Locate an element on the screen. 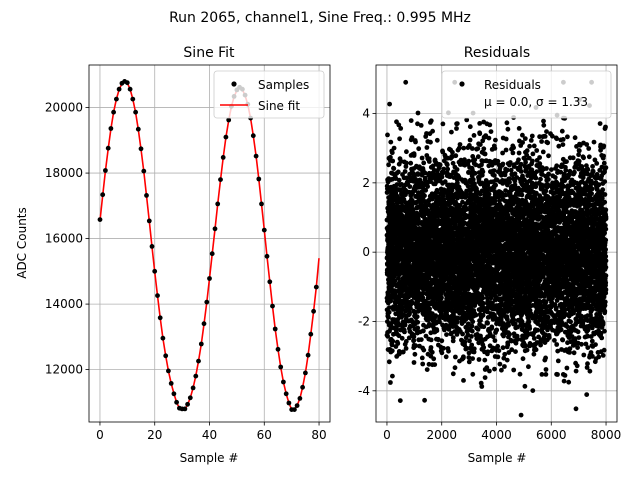  sine-fit-xtick-label: 40 is located at coordinates (209, 435).